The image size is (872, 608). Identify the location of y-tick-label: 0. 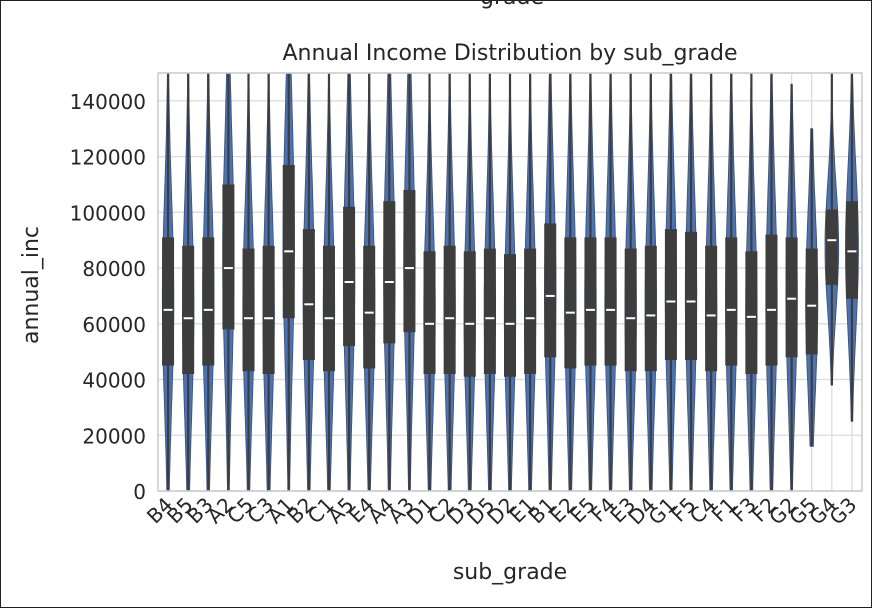
(139, 492).